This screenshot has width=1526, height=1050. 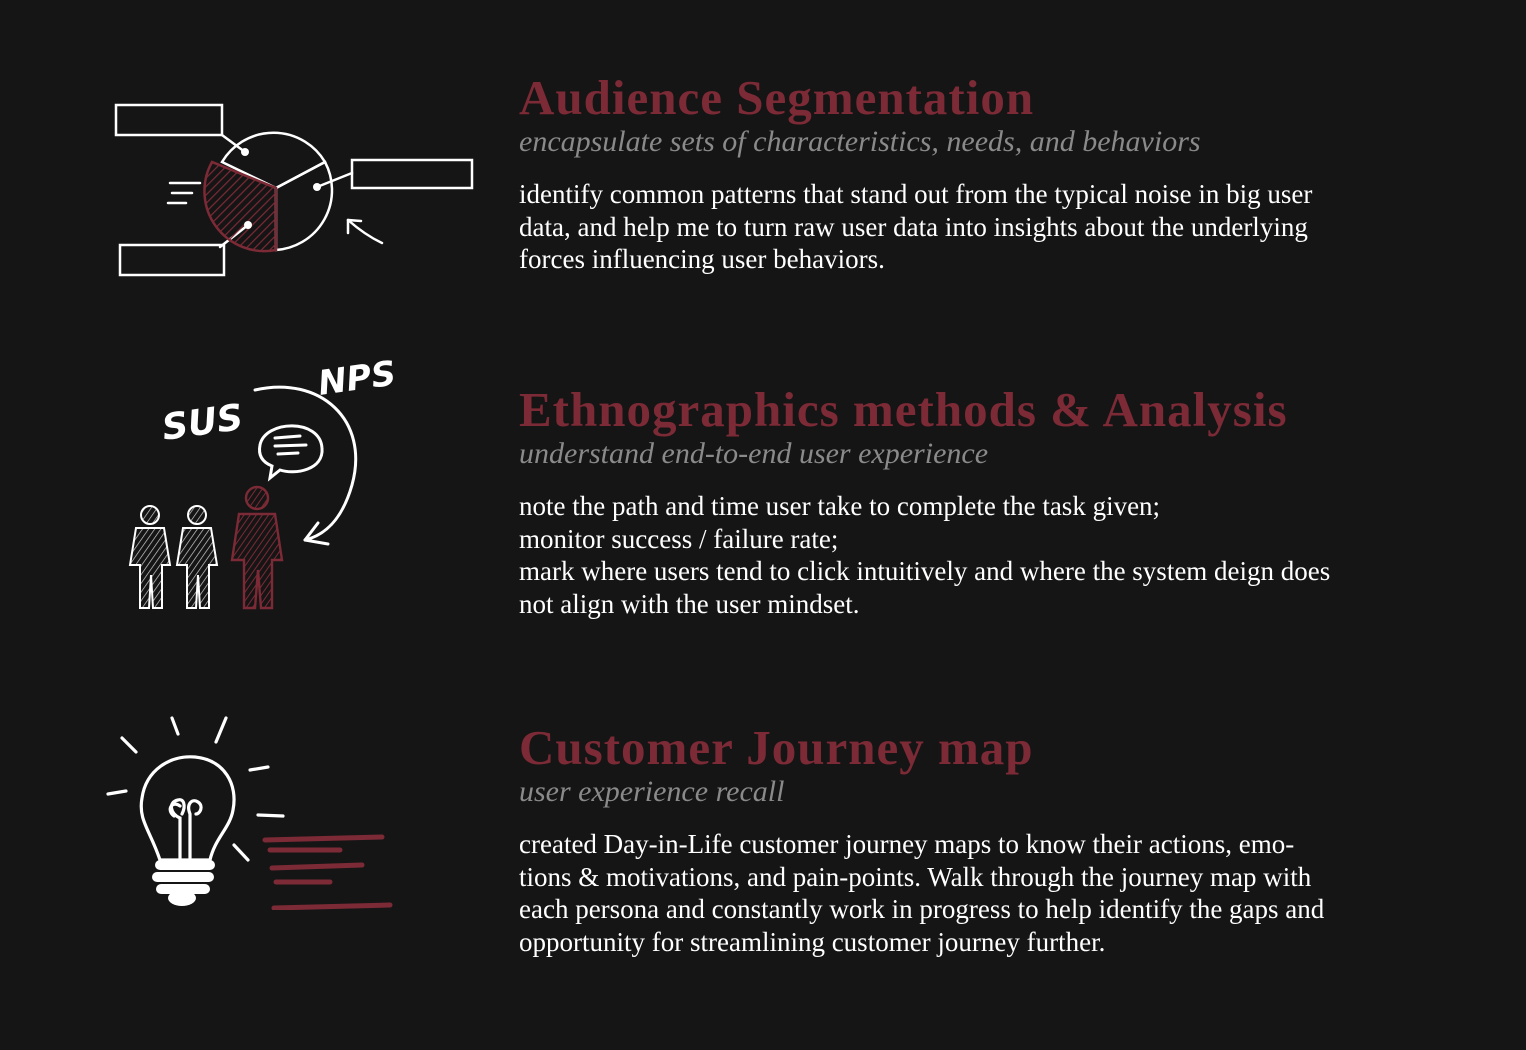 What do you see at coordinates (357, 382) in the screenshot?
I see `nps-label: NPS` at bounding box center [357, 382].